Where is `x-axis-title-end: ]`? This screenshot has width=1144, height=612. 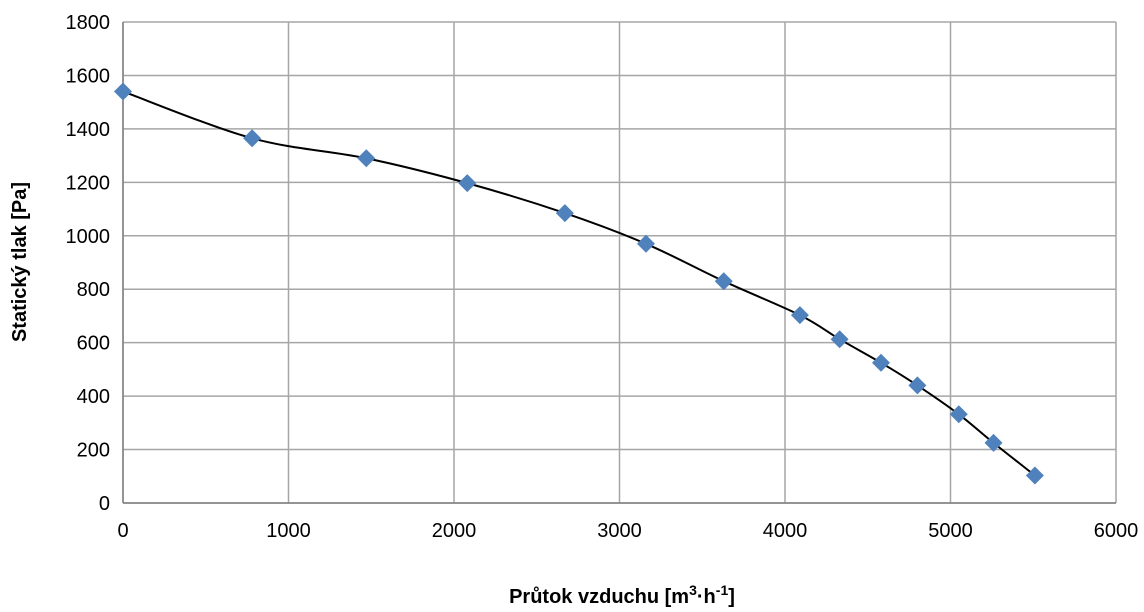
x-axis-title-end: ] is located at coordinates (731, 597).